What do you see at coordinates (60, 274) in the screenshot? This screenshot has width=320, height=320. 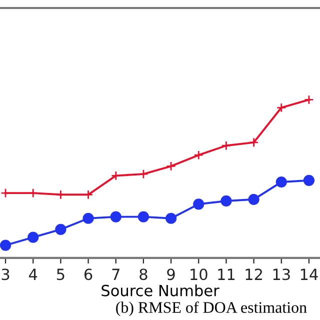 I see `x-tick-label: 5` at bounding box center [60, 274].